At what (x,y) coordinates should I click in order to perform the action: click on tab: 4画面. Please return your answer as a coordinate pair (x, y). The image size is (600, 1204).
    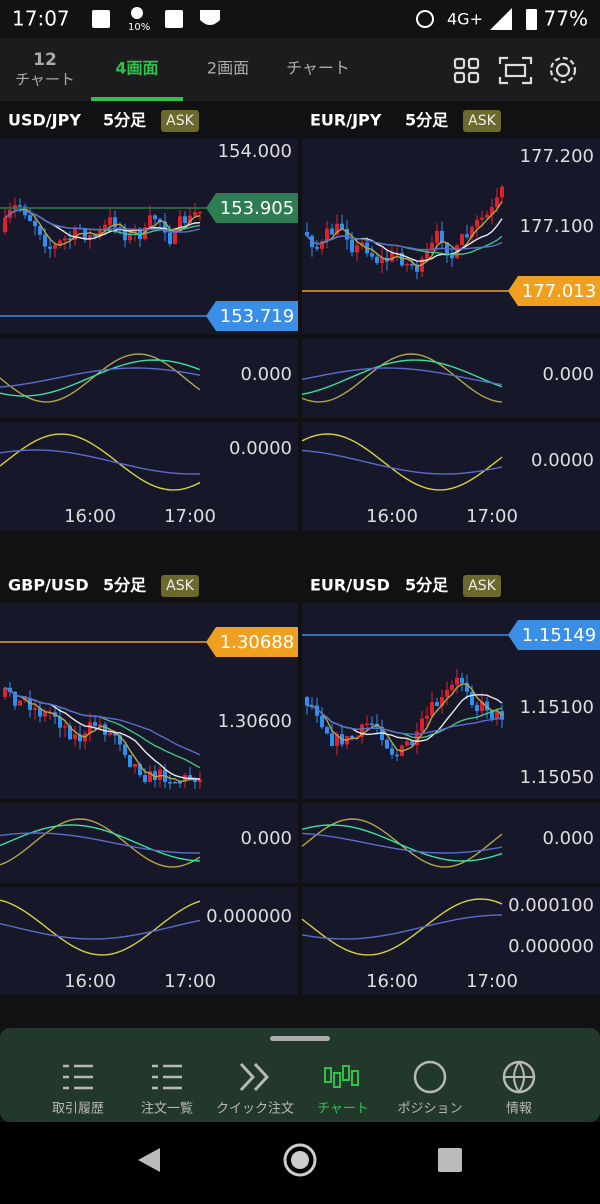
    Looking at the image, I should click on (136, 68).